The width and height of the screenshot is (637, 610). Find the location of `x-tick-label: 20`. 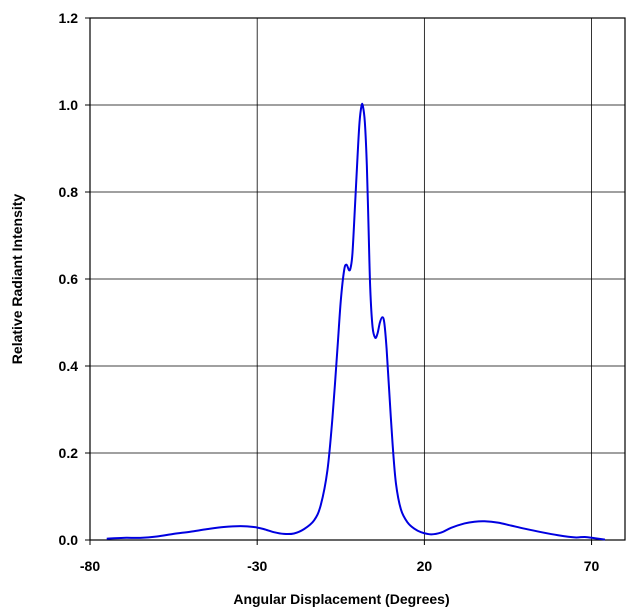

x-tick-label: 20 is located at coordinates (425, 566).